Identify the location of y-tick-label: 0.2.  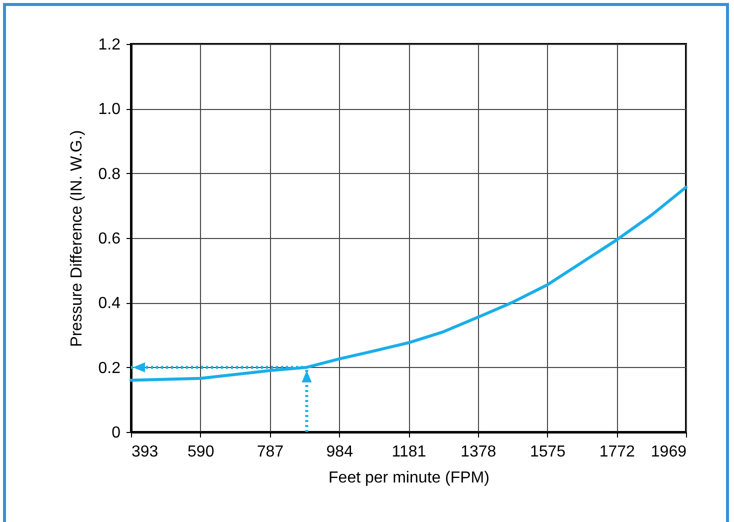
(109, 368).